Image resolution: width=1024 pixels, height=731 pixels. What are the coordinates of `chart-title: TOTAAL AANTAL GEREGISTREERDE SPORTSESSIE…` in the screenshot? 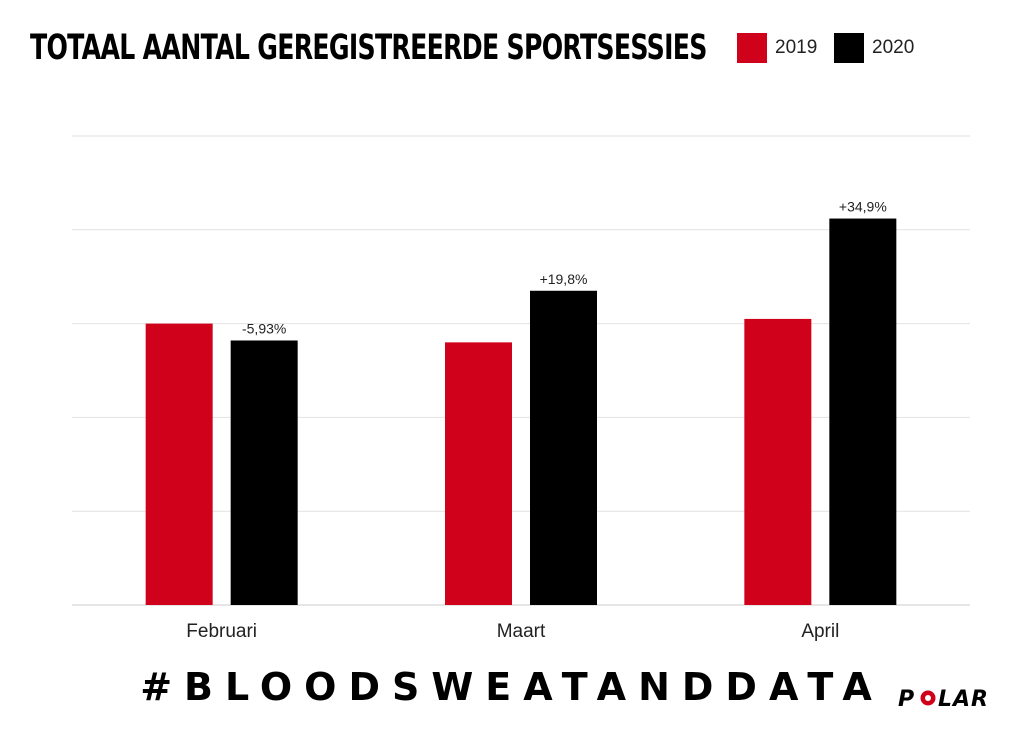 It's located at (368, 48).